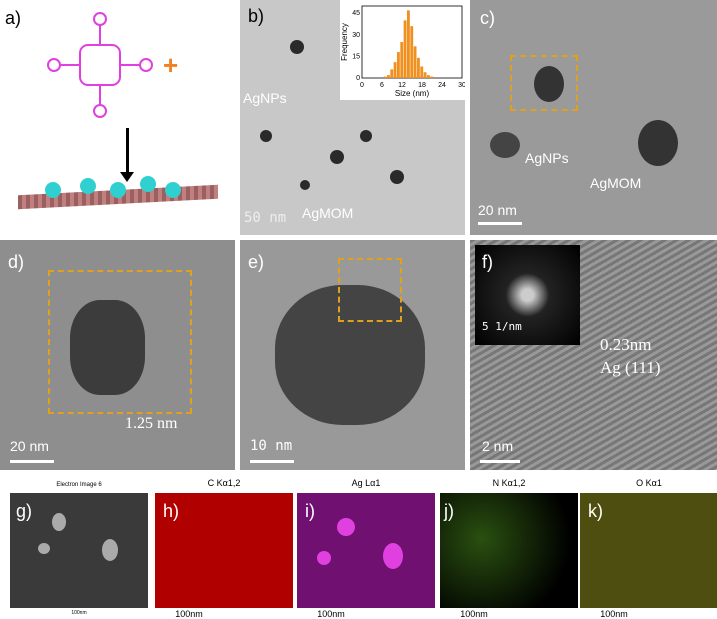  What do you see at coordinates (163, 156) in the screenshot?
I see `step-right: growth` at bounding box center [163, 156].